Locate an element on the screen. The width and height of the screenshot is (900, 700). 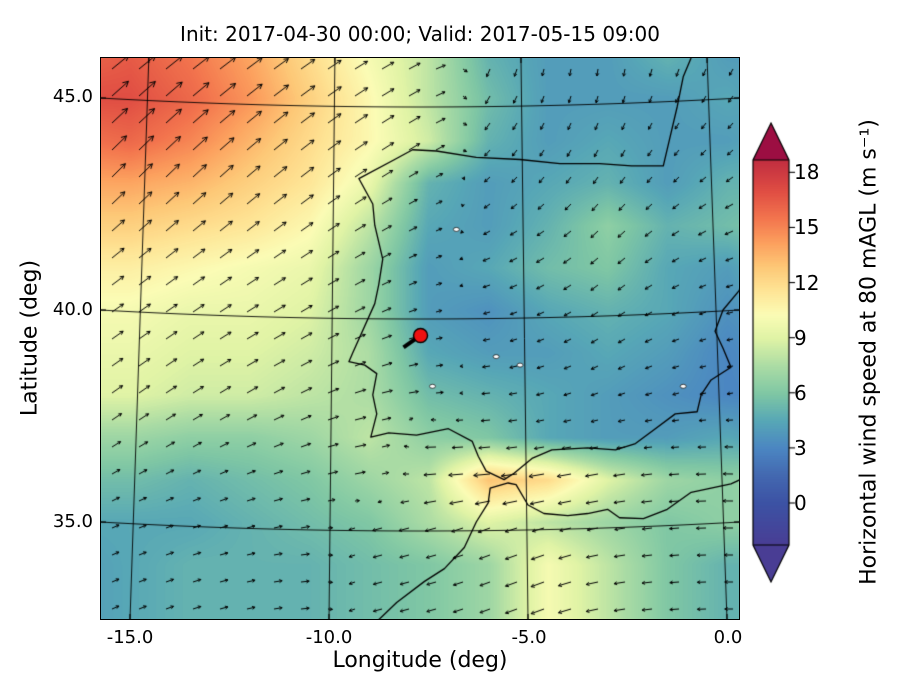
y-tick-label: 35.0 is located at coordinates (72, 521).